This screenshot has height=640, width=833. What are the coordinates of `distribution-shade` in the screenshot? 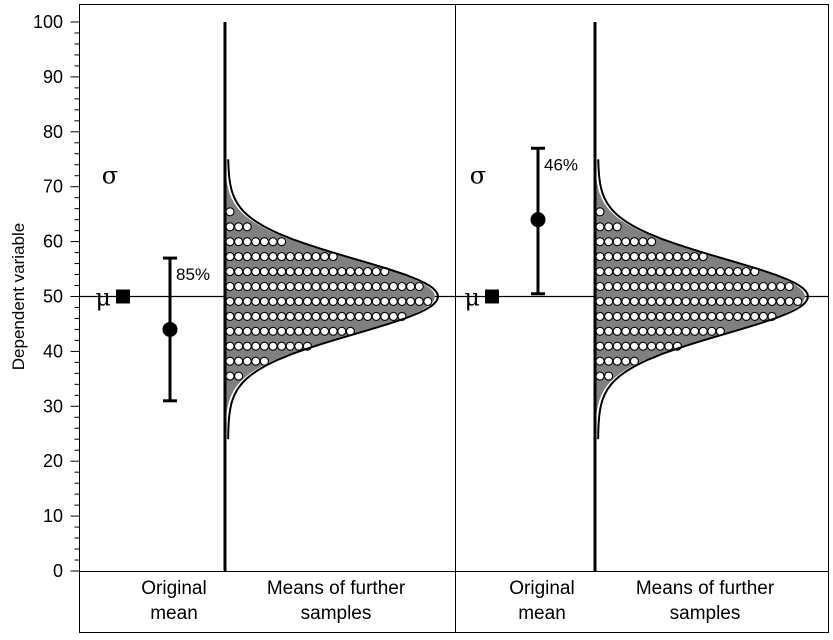 It's located at (330, 291).